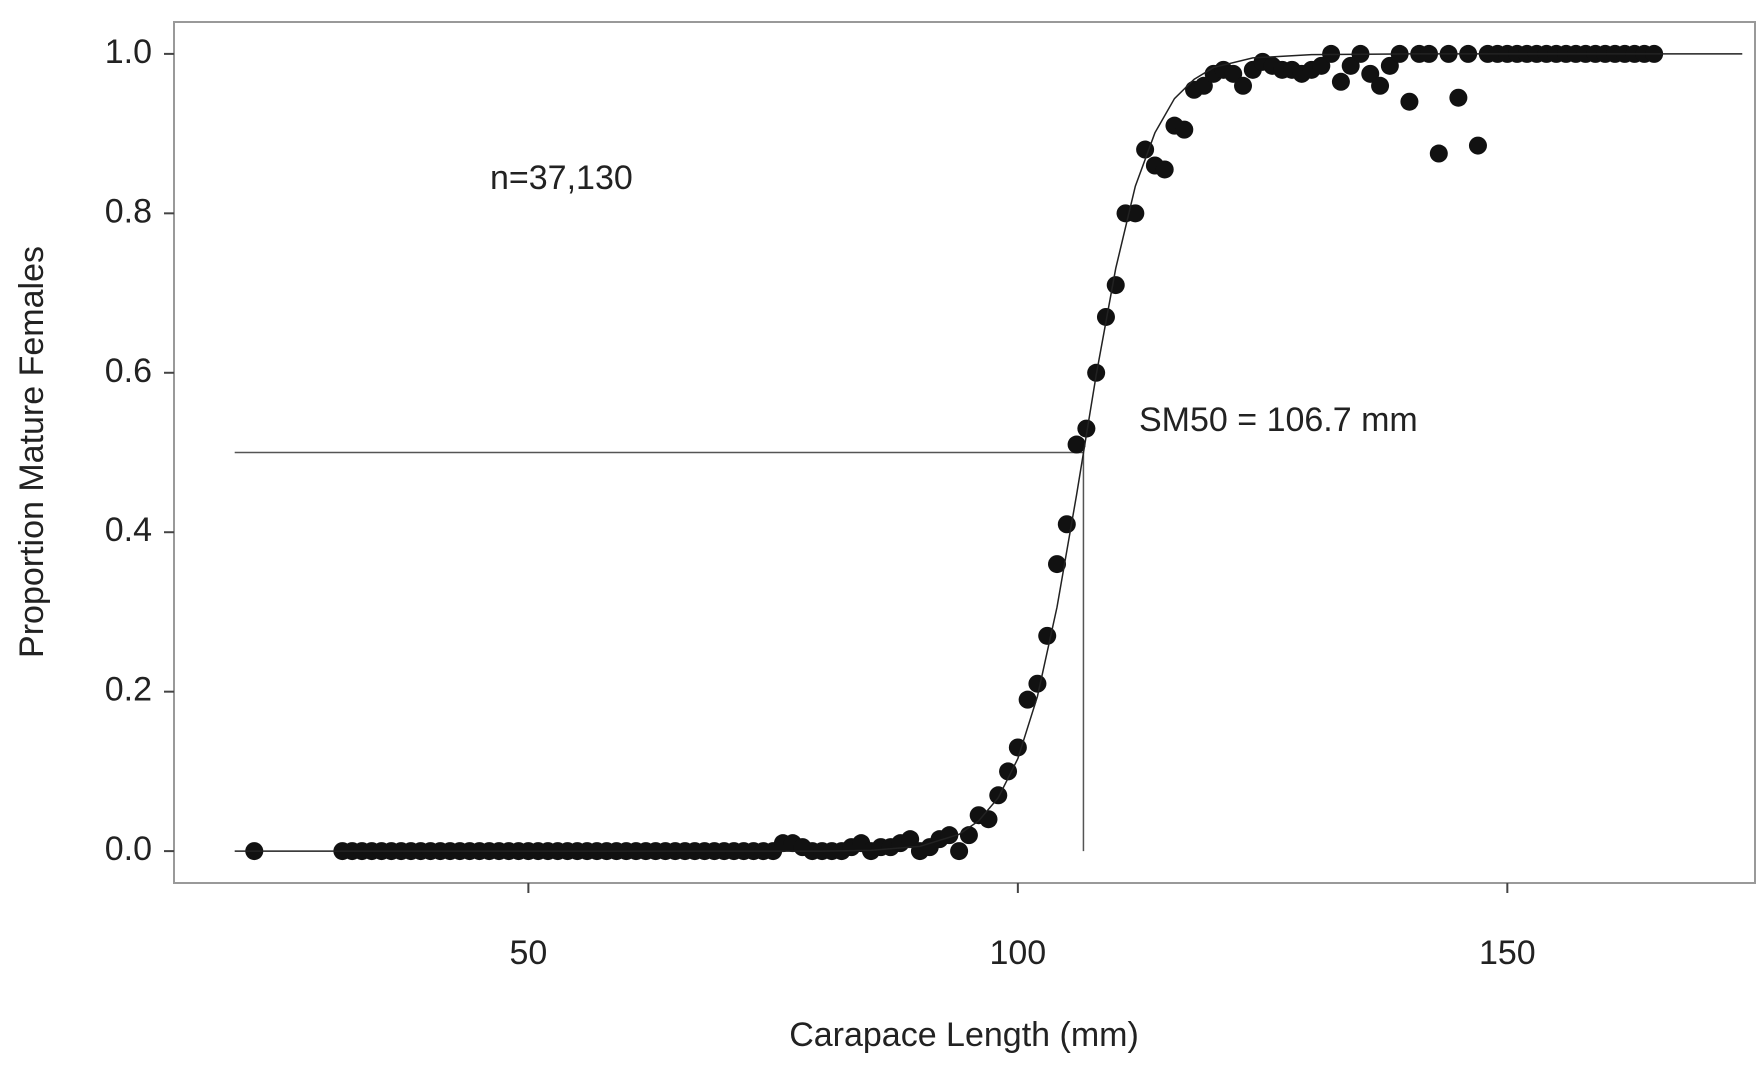 This screenshot has height=1065, width=1764. What do you see at coordinates (128, 211) in the screenshot?
I see `y-tick-label: 0.8` at bounding box center [128, 211].